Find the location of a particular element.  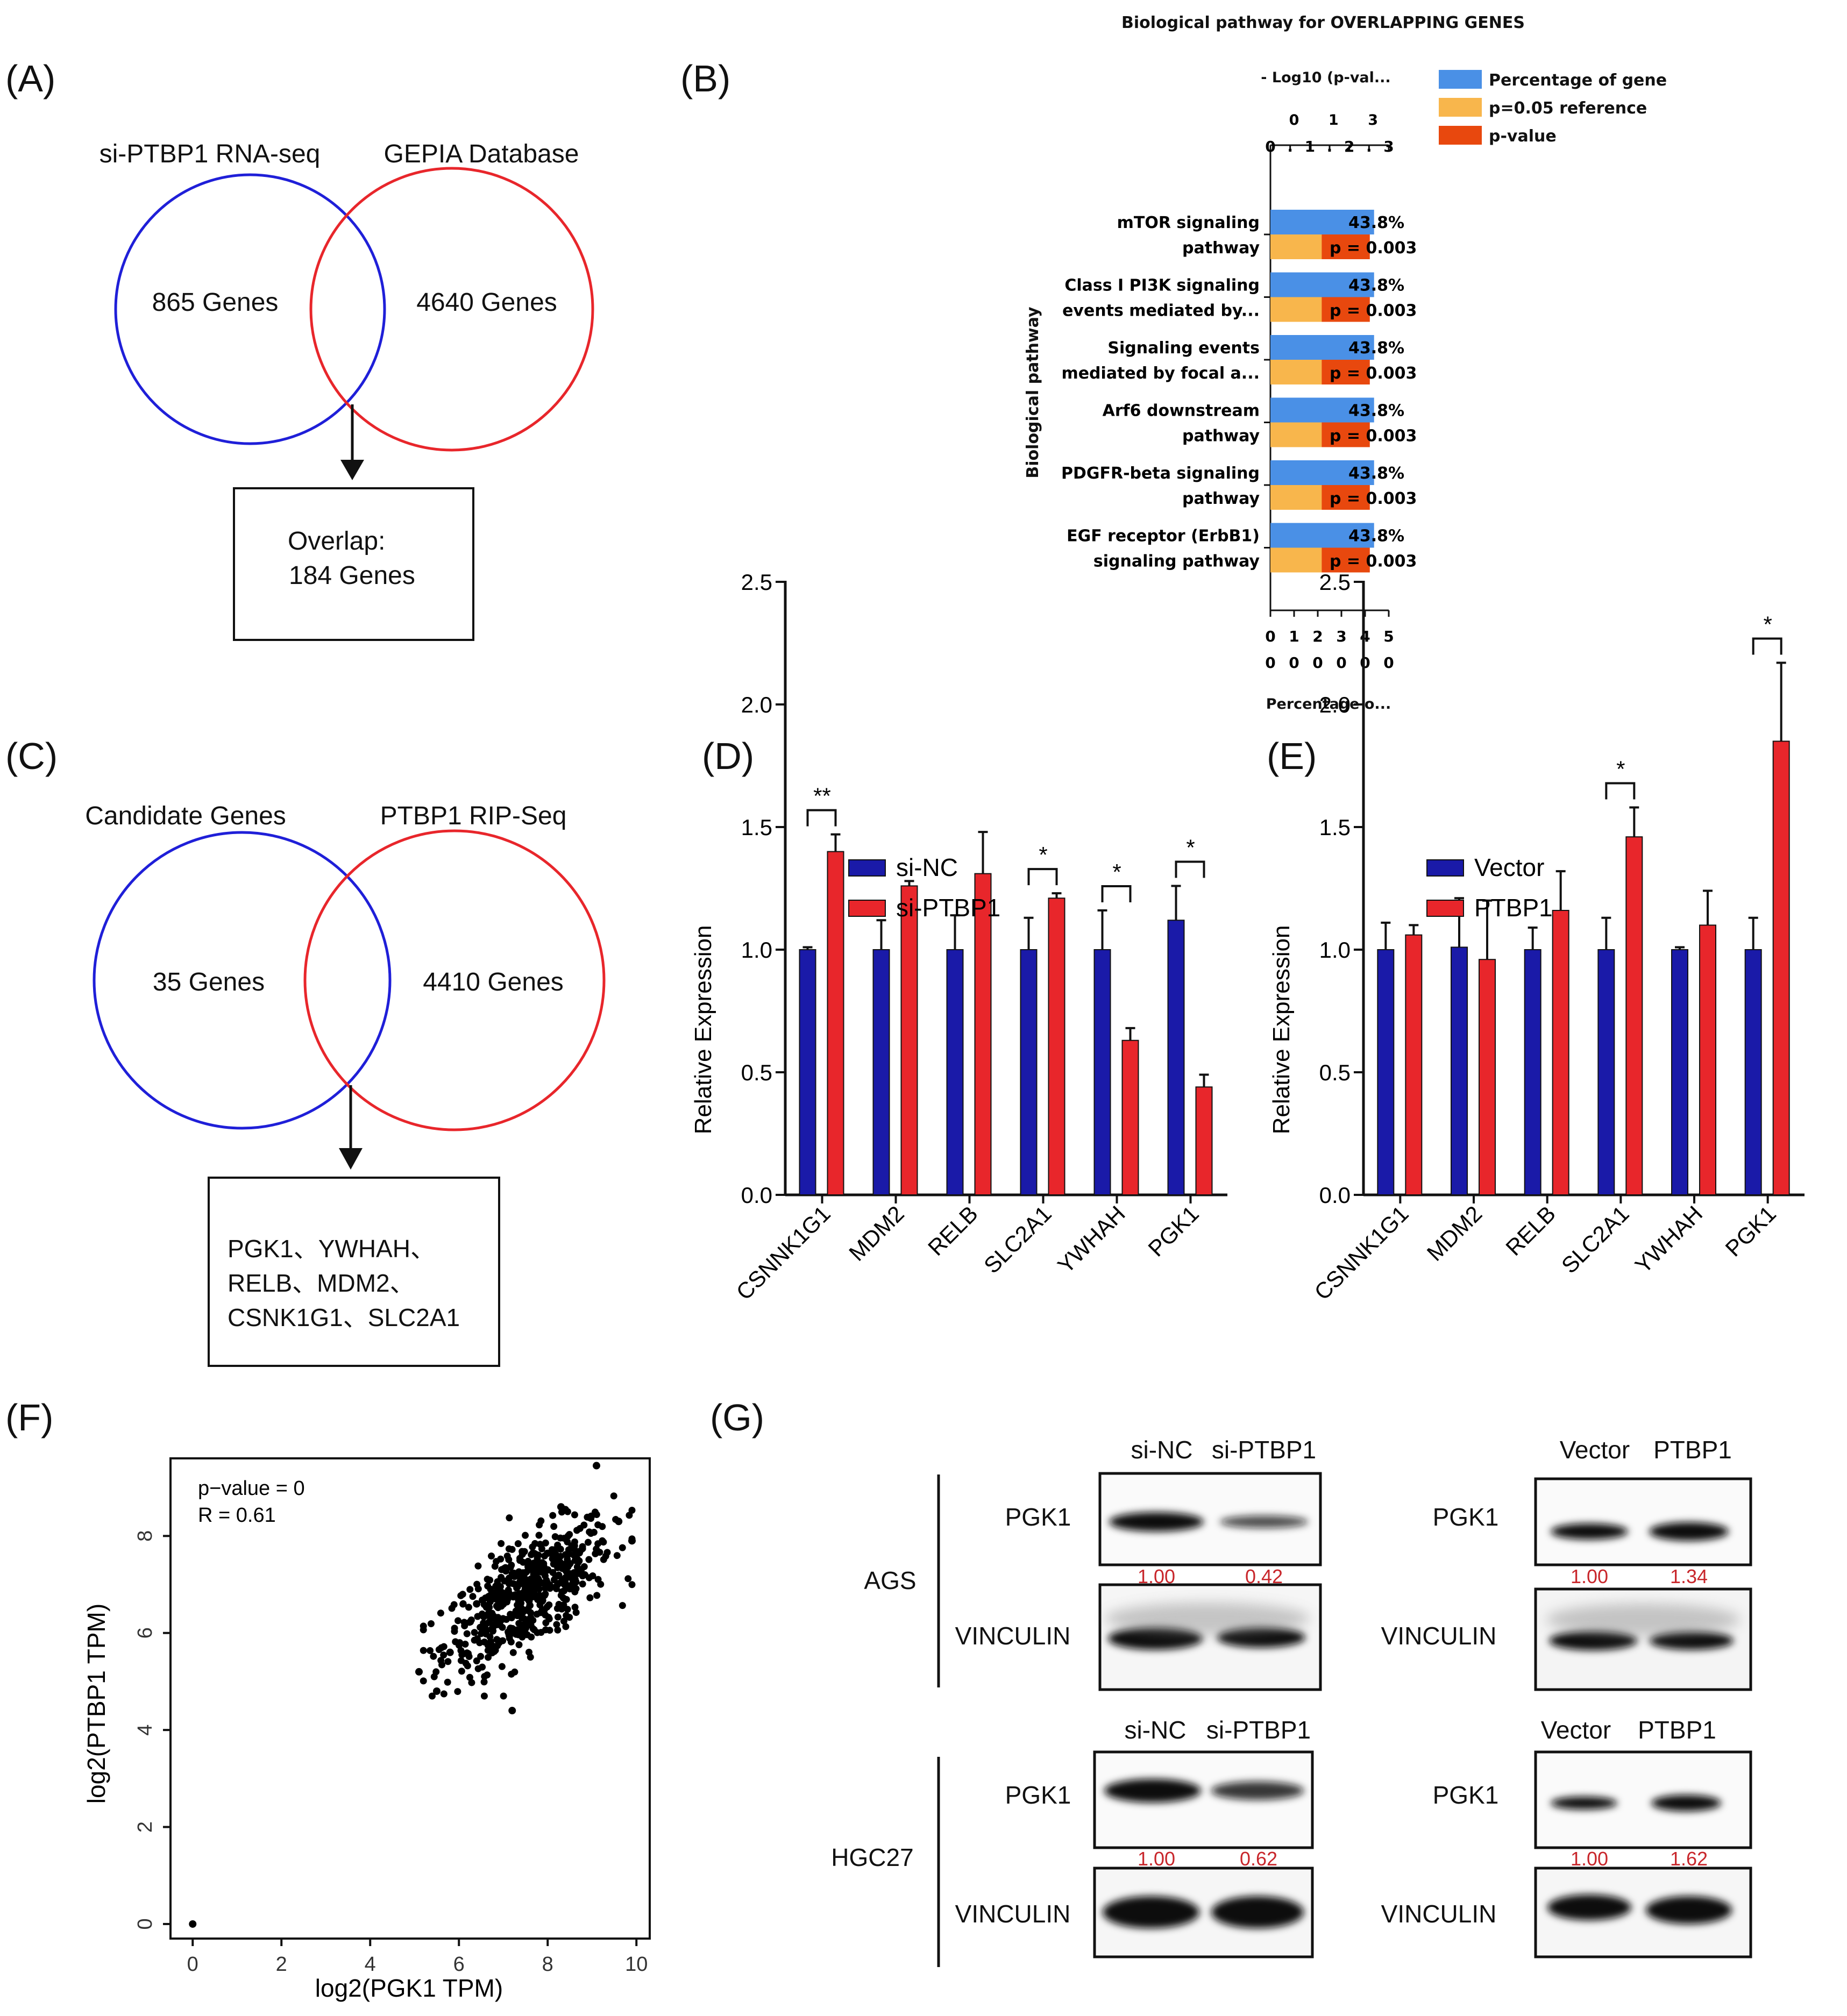

chart-b-bottom-tick-label: 4 is located at coordinates (1365, 636).